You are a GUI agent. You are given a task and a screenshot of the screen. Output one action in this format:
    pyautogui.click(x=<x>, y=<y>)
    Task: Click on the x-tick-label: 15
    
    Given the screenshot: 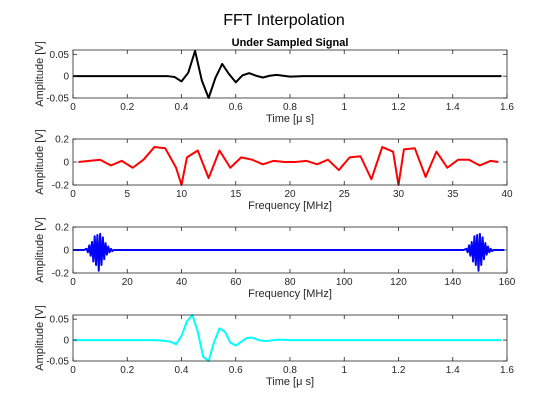 What is the action you would take?
    pyautogui.click(x=236, y=194)
    